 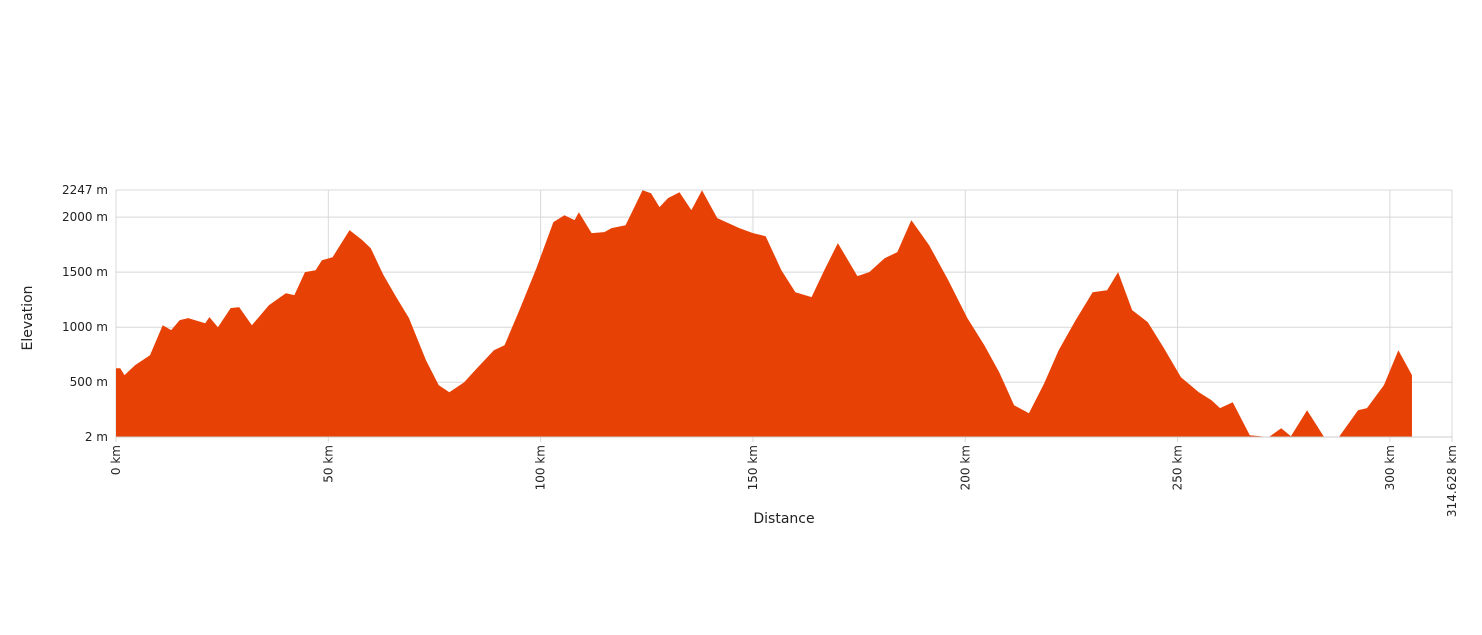 I want to click on x-tick-label: 100 km, so click(x=541, y=467).